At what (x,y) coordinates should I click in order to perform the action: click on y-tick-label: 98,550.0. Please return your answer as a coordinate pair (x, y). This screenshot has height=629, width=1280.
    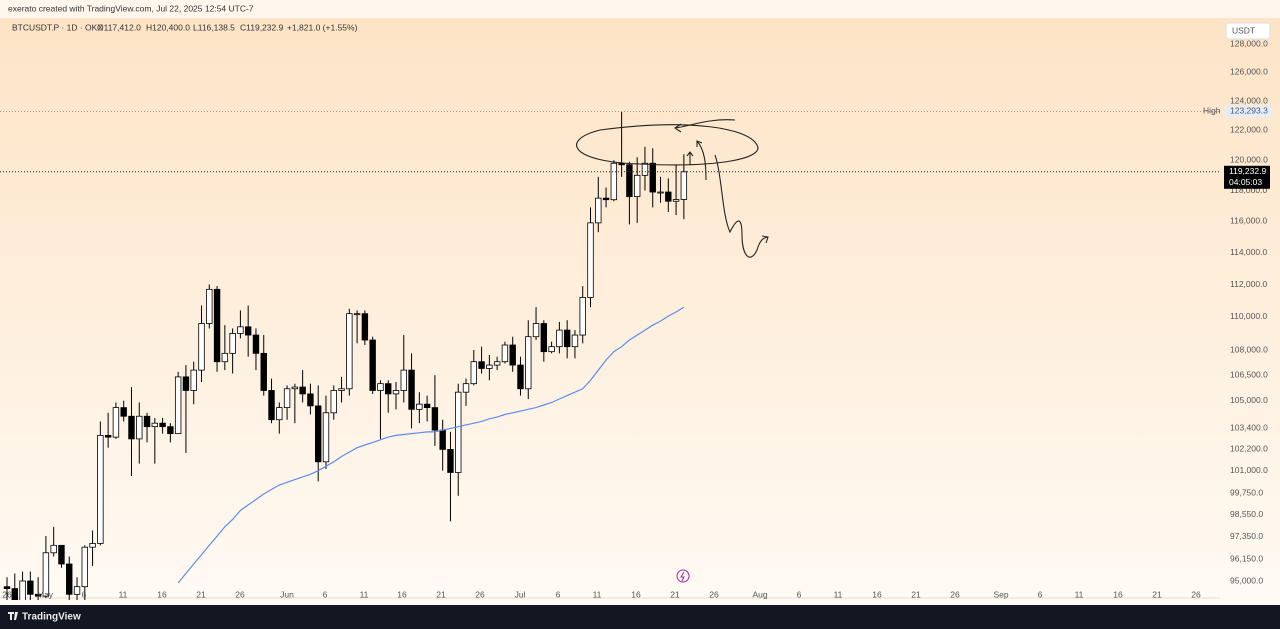
    Looking at the image, I should click on (1246, 514).